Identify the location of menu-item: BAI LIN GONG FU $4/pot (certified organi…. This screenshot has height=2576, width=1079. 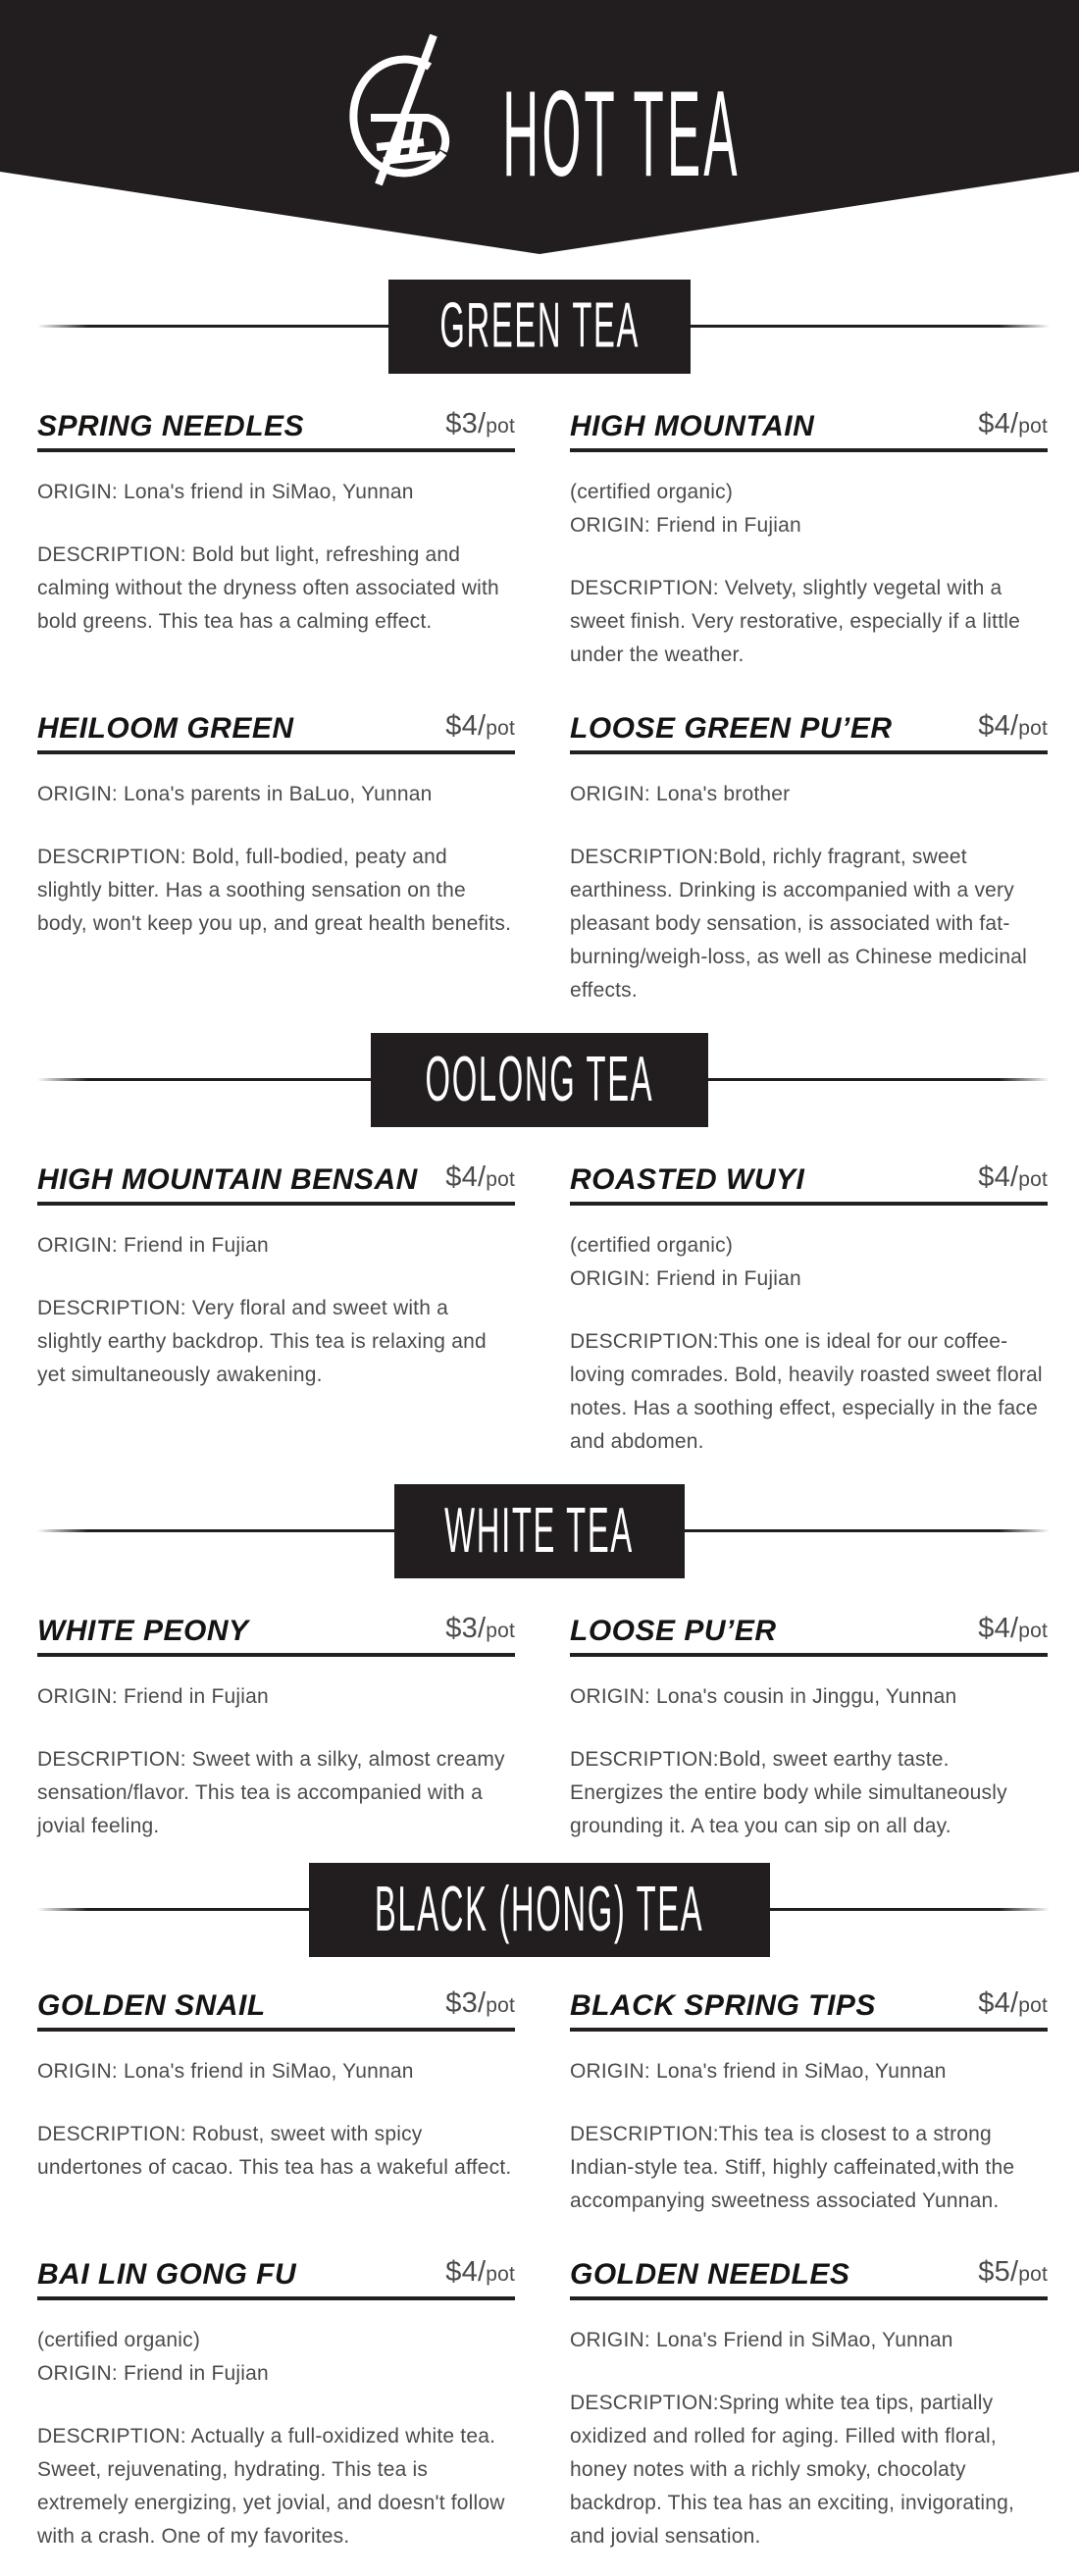
(276, 2404).